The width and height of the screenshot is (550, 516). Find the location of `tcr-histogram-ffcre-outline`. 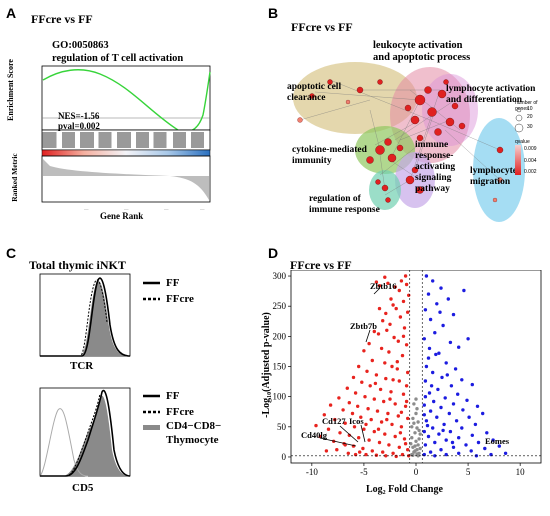

tcr-histogram-ffcre-outline is located at coordinates (74, 318).